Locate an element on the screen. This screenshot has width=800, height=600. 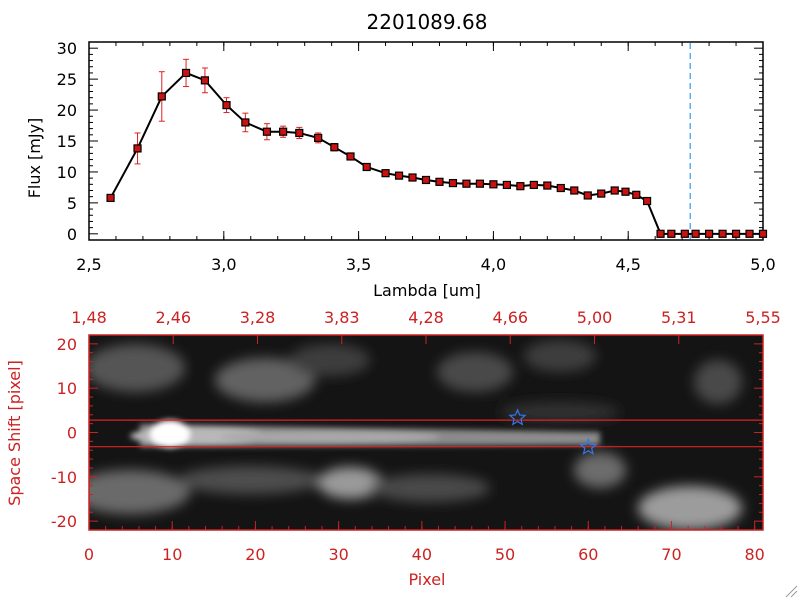
image-x-tick-label: 50 is located at coordinates (505, 554).